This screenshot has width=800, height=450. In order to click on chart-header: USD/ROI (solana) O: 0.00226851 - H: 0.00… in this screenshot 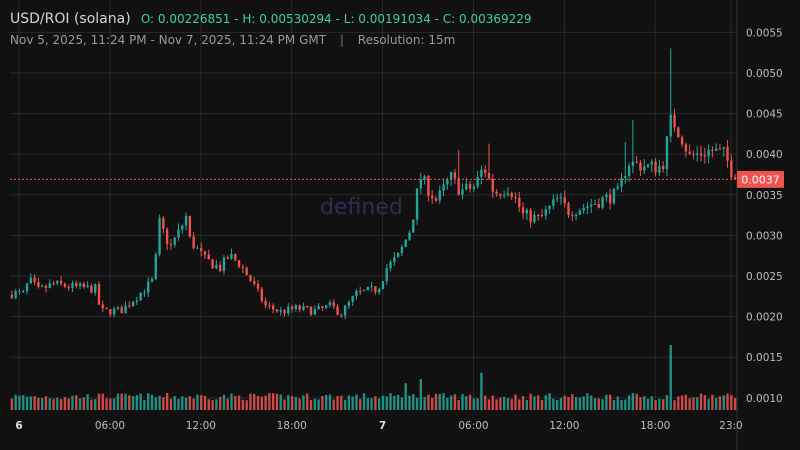, I will do `click(271, 19)`.